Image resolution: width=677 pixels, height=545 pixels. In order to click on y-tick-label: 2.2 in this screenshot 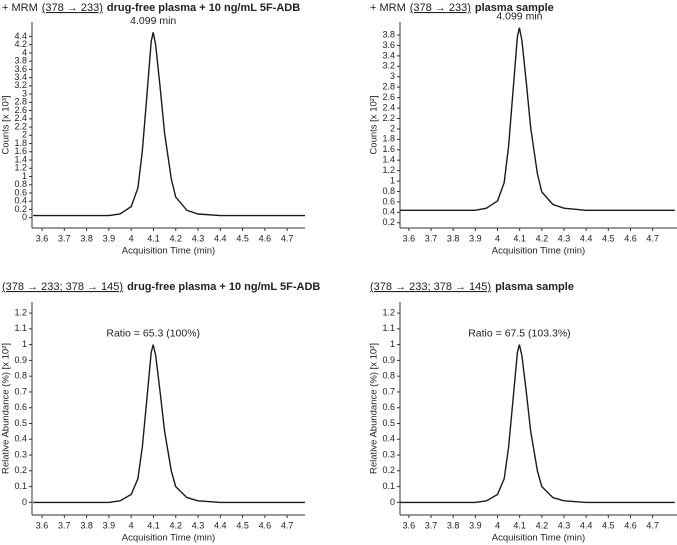, I will do `click(20, 126)`.